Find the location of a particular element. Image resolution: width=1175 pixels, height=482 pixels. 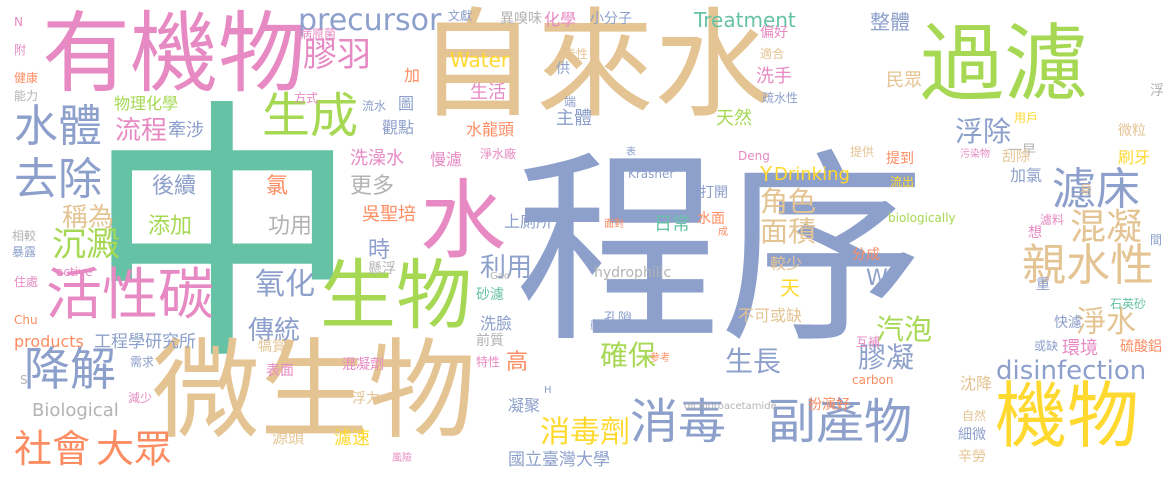

word: 民眾 is located at coordinates (904, 80).